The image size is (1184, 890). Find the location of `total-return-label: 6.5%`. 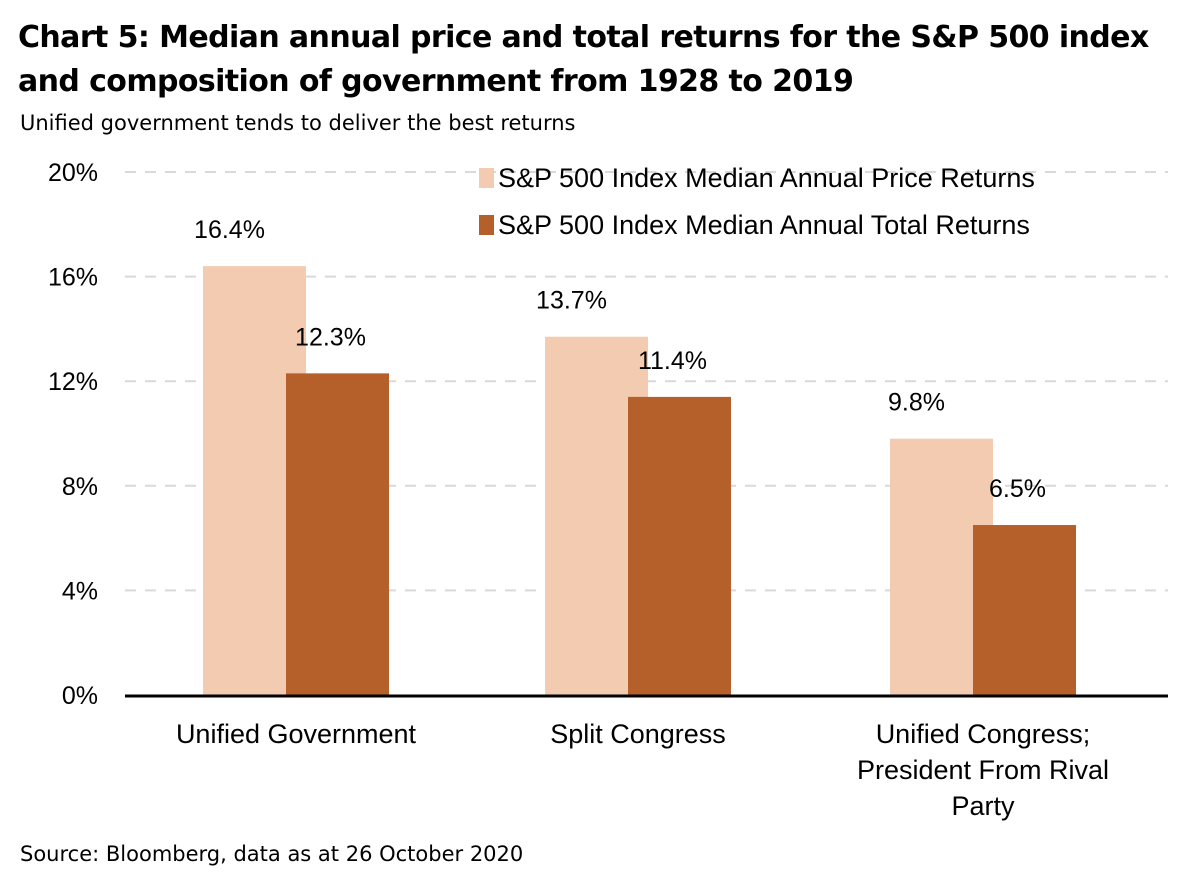

total-return-label: 6.5% is located at coordinates (1017, 489).